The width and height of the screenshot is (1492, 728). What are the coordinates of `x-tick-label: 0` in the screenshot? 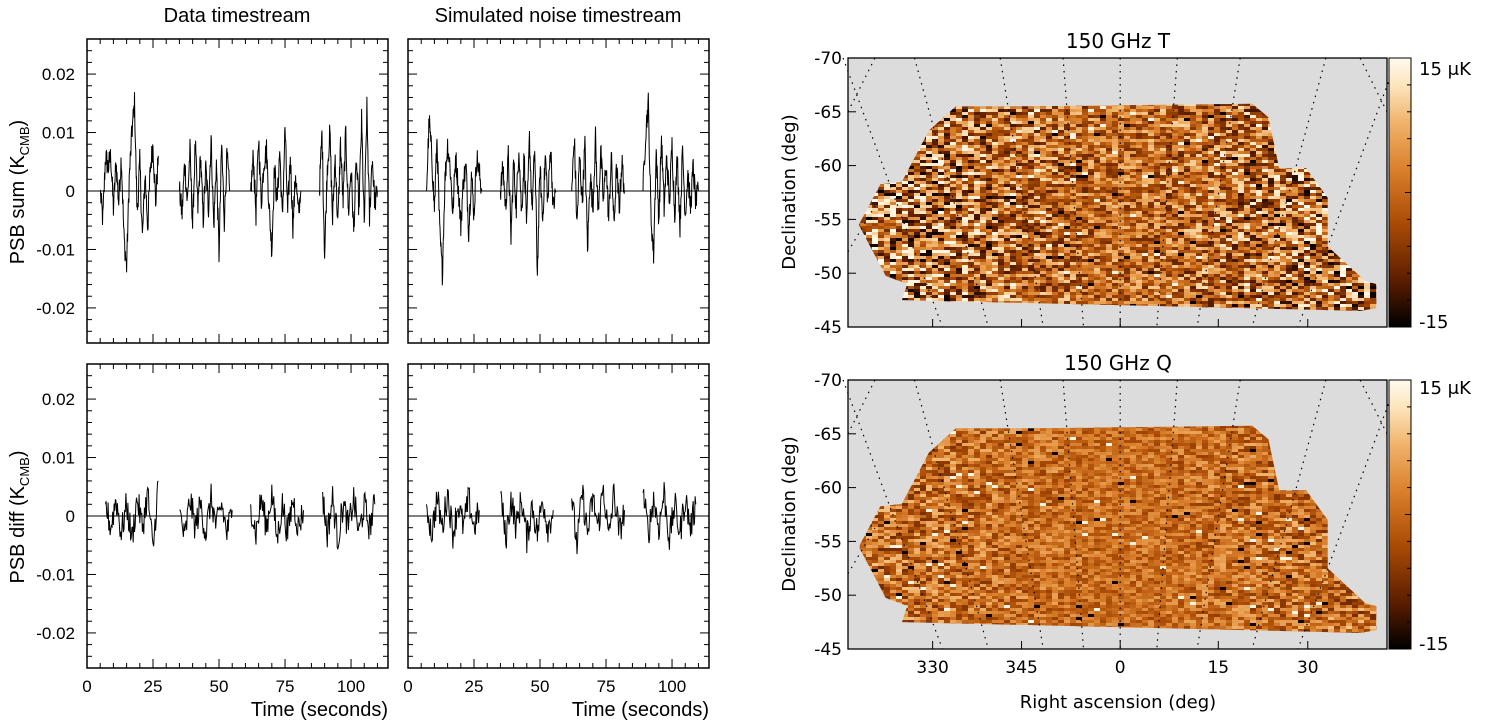 It's located at (86, 686).